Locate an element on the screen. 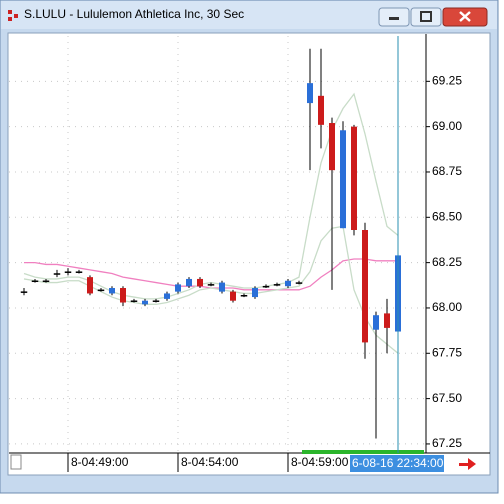 The width and height of the screenshot is (504, 504). maximize-button is located at coordinates (426, 17).